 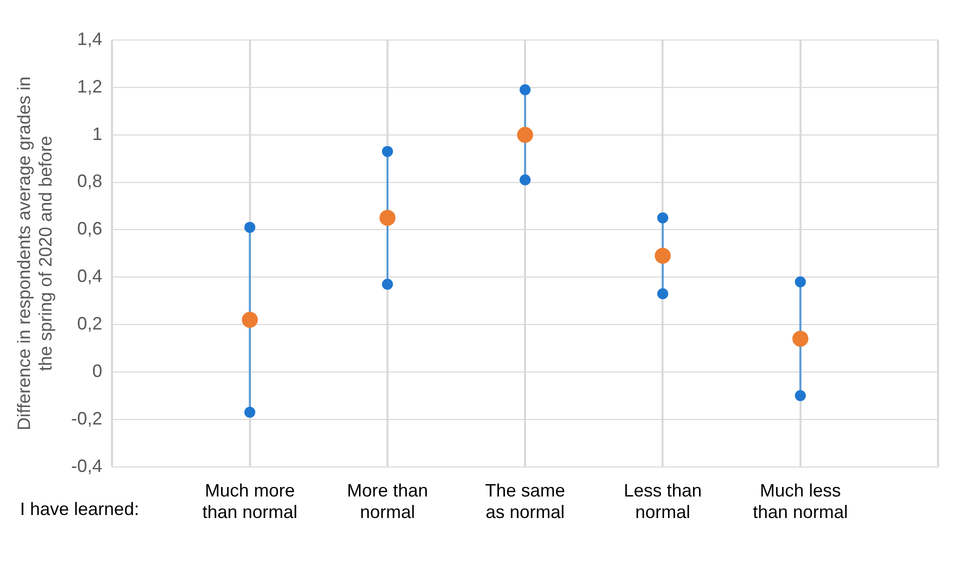 What do you see at coordinates (250, 501) in the screenshot?
I see `x-tick-label: Much more than normal` at bounding box center [250, 501].